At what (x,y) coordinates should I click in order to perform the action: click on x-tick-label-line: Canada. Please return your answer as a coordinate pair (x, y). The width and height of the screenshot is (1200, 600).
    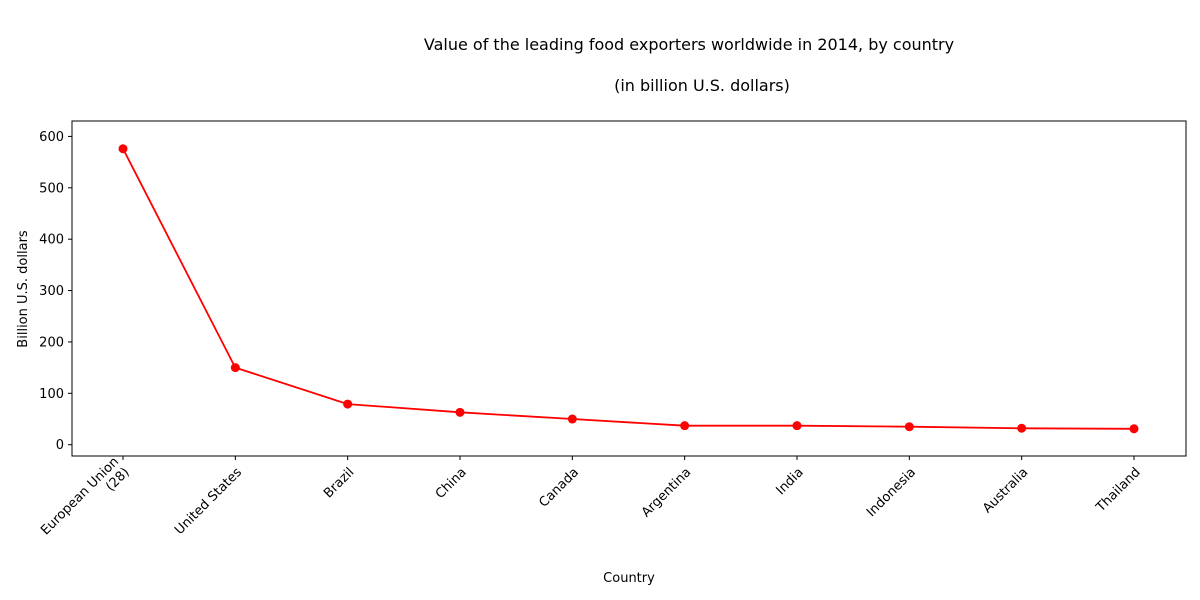
    Looking at the image, I should click on (559, 488).